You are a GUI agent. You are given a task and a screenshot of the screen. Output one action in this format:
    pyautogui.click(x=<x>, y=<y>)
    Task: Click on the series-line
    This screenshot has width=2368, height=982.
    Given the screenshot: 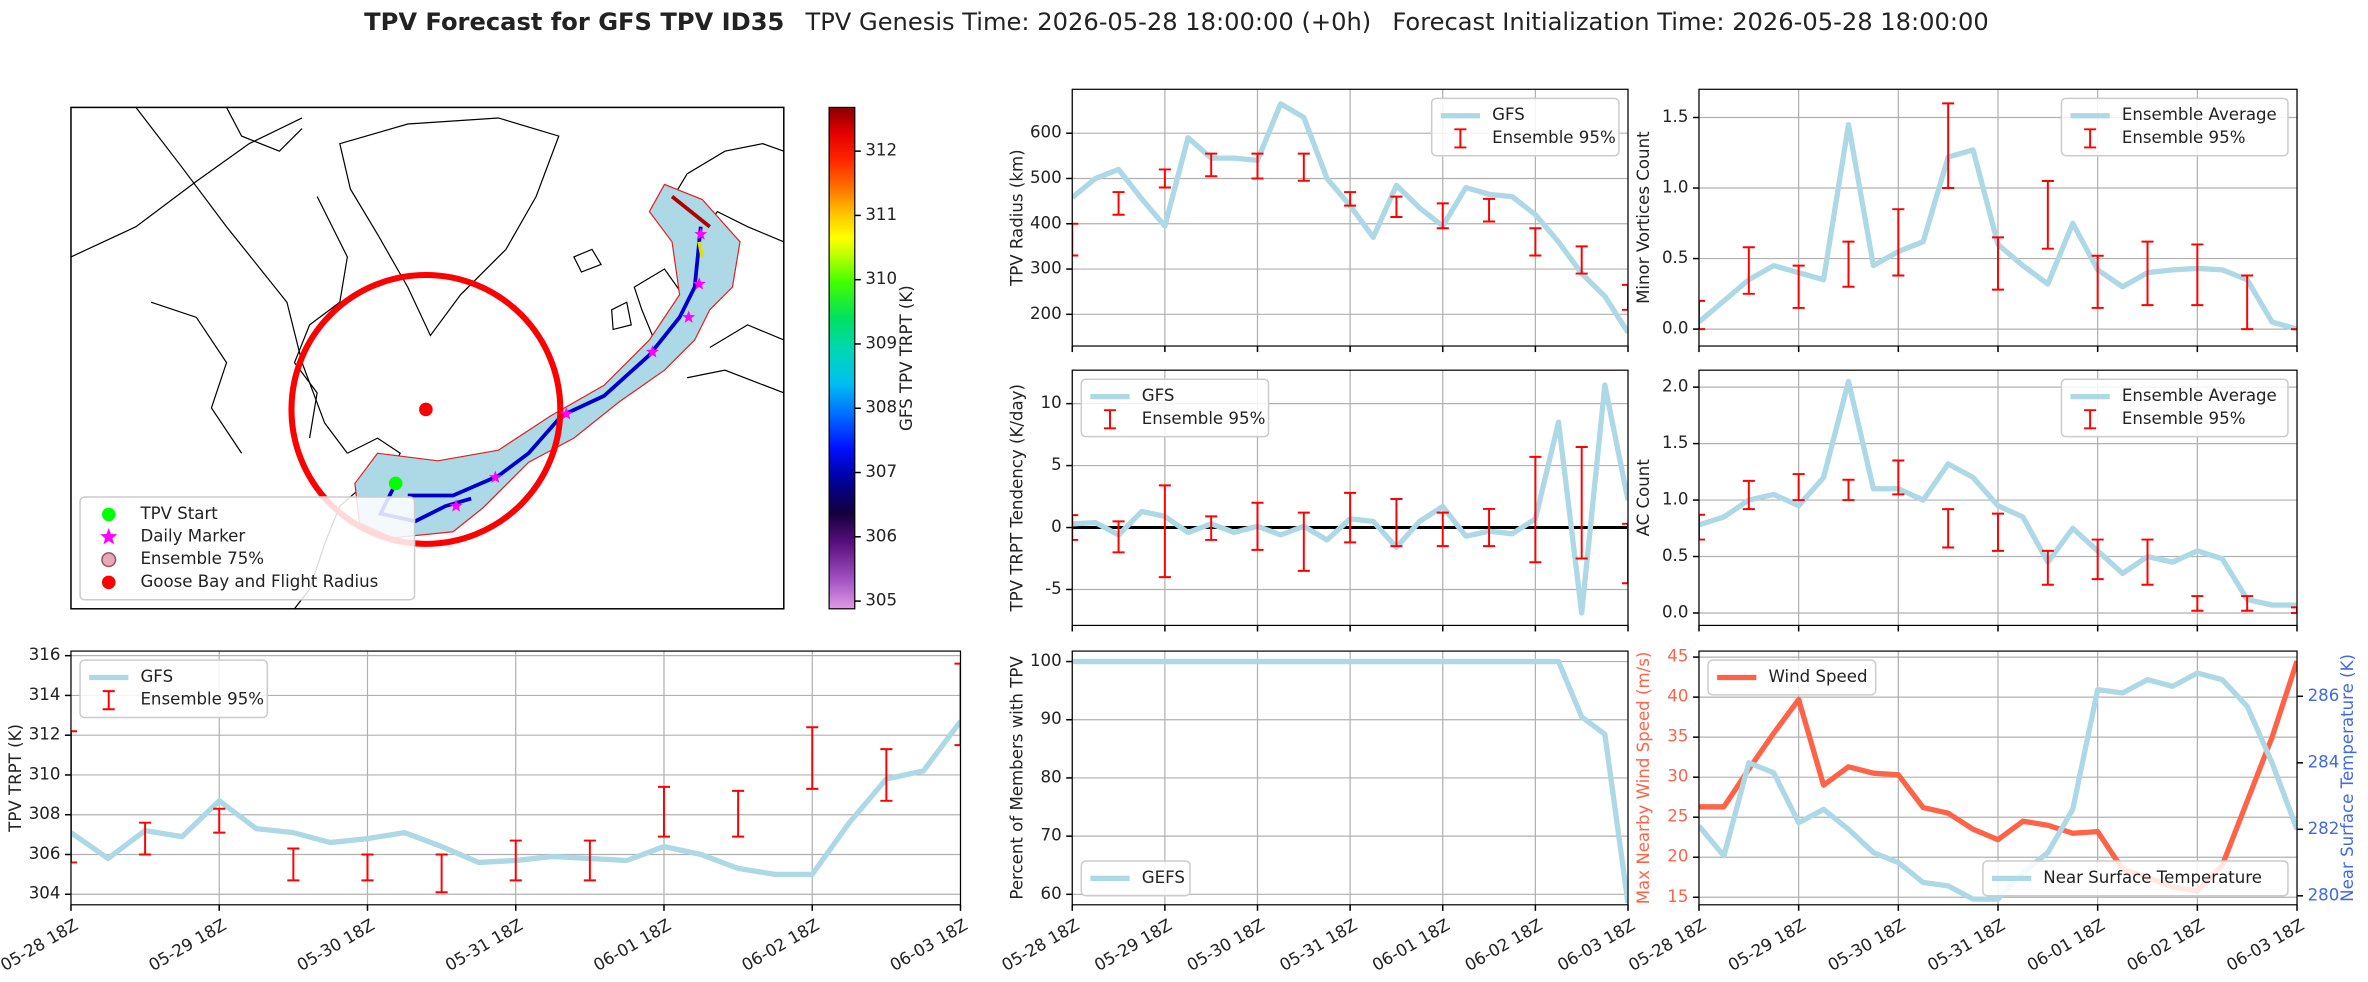 What is the action you would take?
    pyautogui.click(x=1350, y=781)
    